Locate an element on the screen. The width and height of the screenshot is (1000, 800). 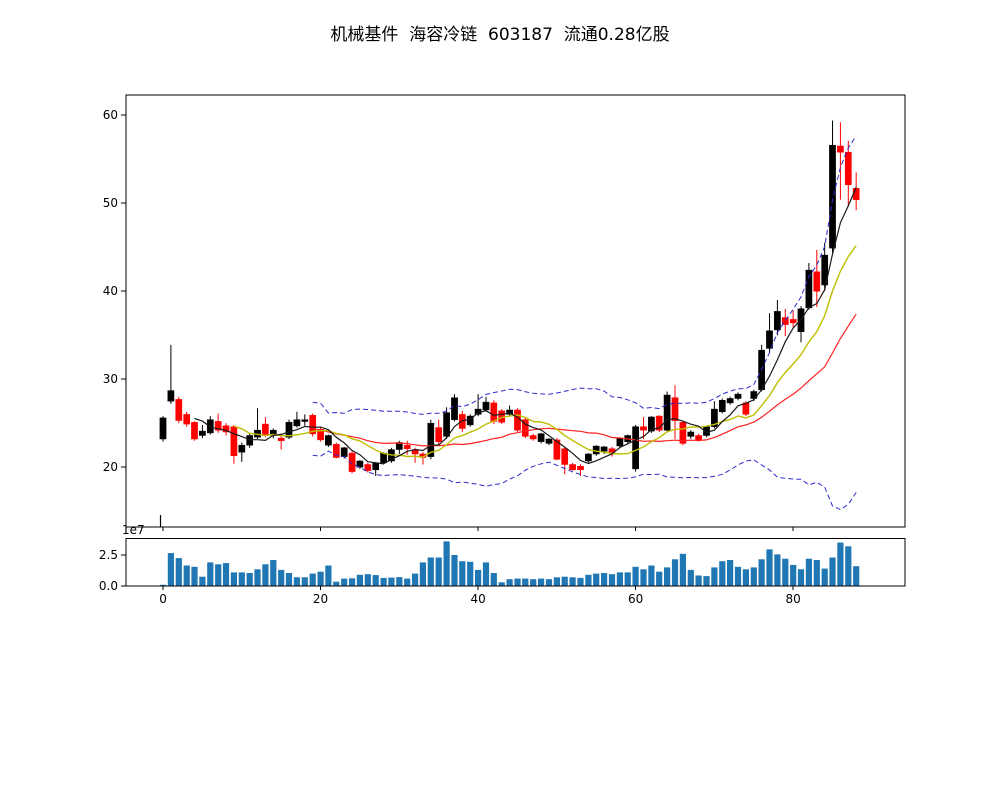
volume-axes-box is located at coordinates (515, 562).